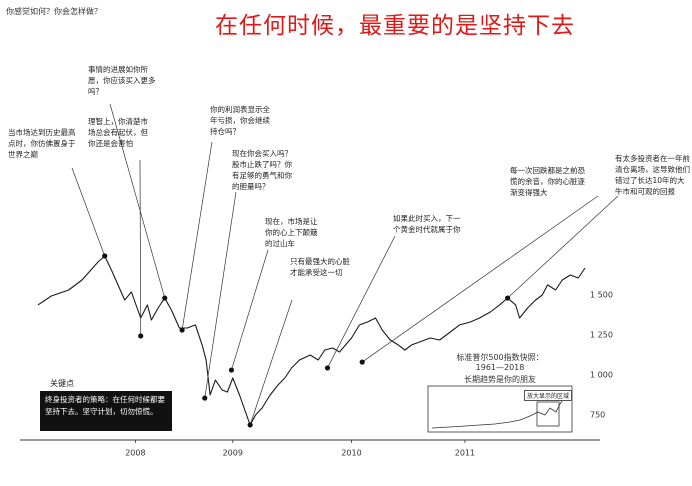  What do you see at coordinates (122, 80) in the screenshot?
I see `annotation-text: 事情的进展如你所愿，你应该买入更多吗？` at bounding box center [122, 80].